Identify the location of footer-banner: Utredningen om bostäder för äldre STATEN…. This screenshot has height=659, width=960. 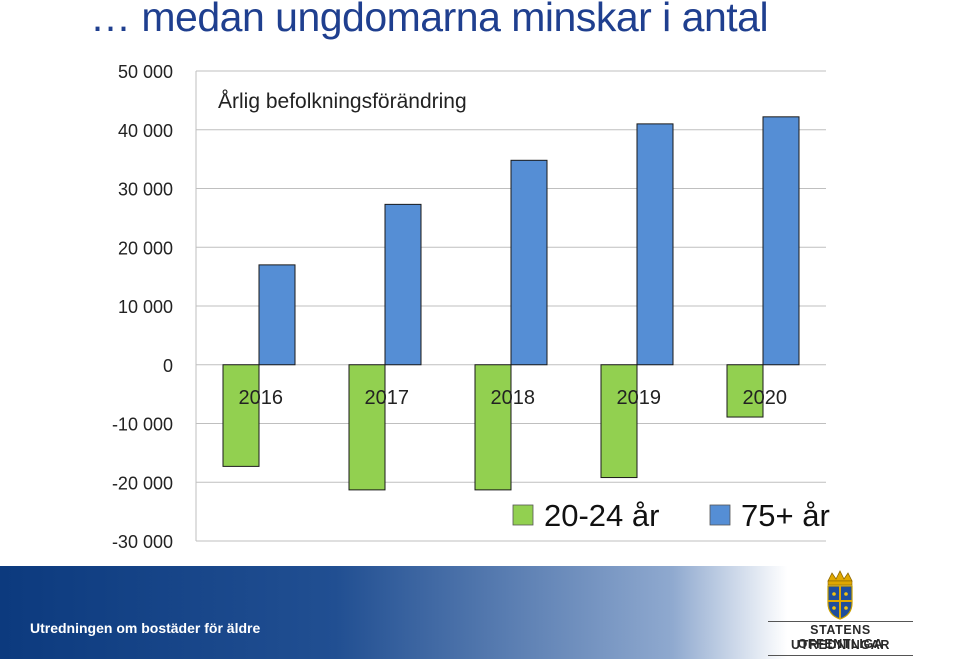
(480, 612).